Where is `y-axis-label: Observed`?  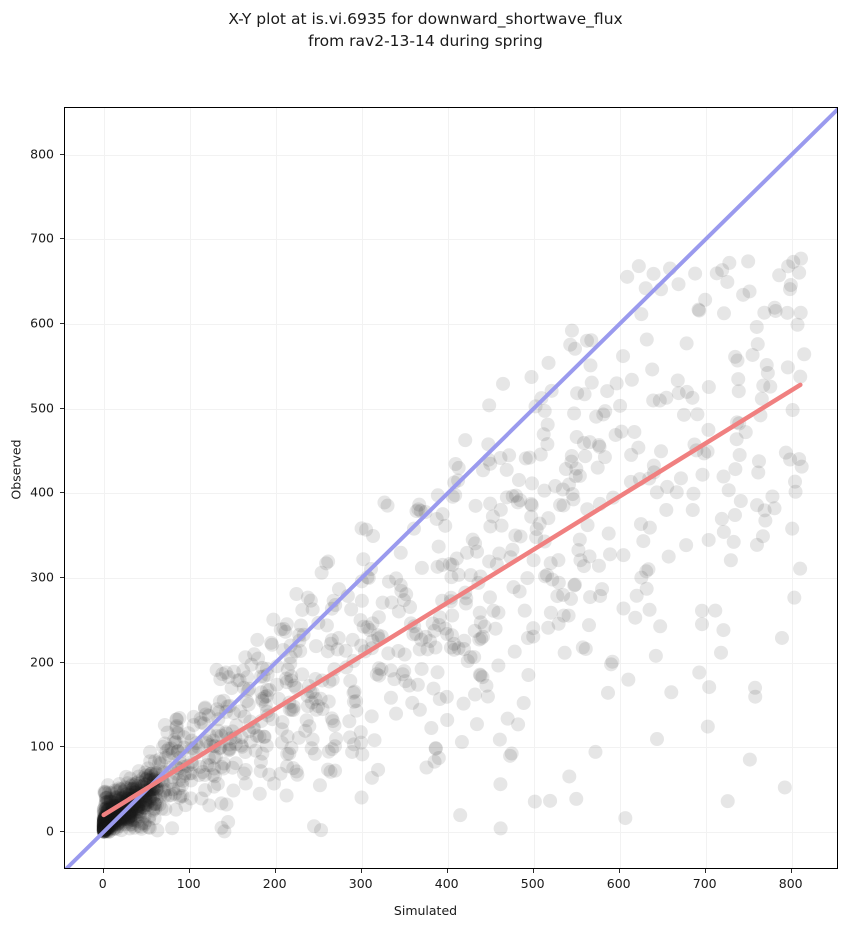 y-axis-label: Observed is located at coordinates (16, 469).